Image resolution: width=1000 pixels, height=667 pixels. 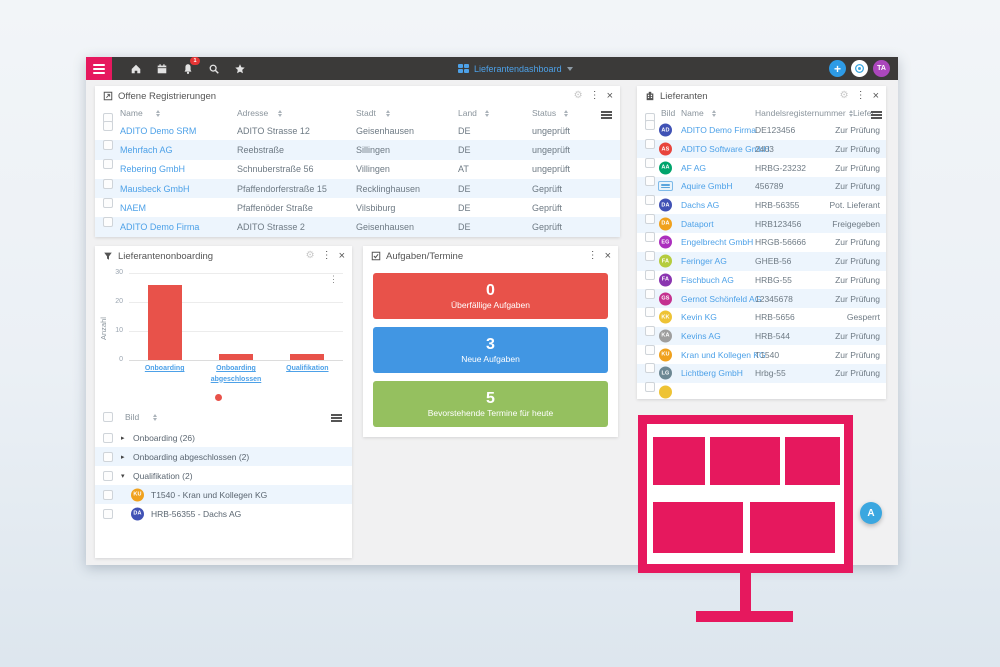 I want to click on tree-row: ▸ Onboarding (26), so click(x=223, y=437).